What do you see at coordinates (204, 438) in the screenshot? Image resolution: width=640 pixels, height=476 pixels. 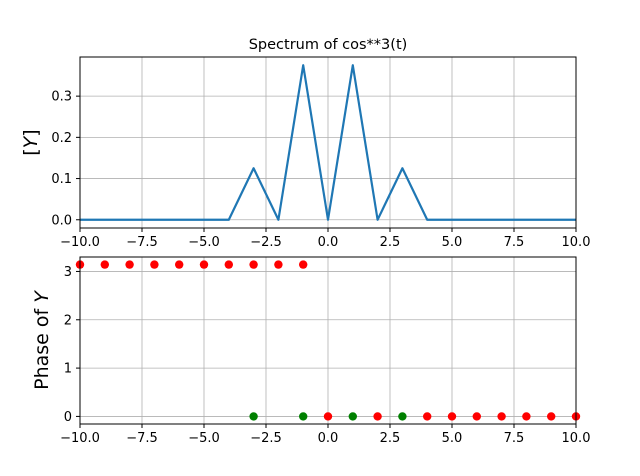 I see `phase-xtick-label: −5.0` at bounding box center [204, 438].